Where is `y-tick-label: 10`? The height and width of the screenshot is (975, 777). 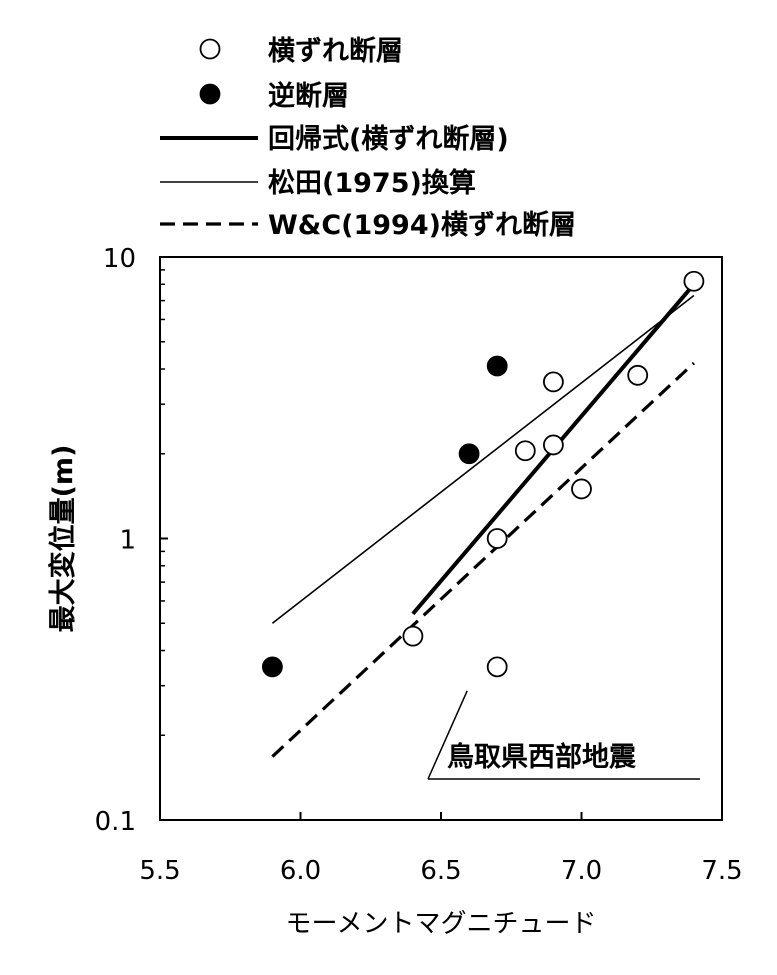
y-tick-label: 10 is located at coordinates (119, 259).